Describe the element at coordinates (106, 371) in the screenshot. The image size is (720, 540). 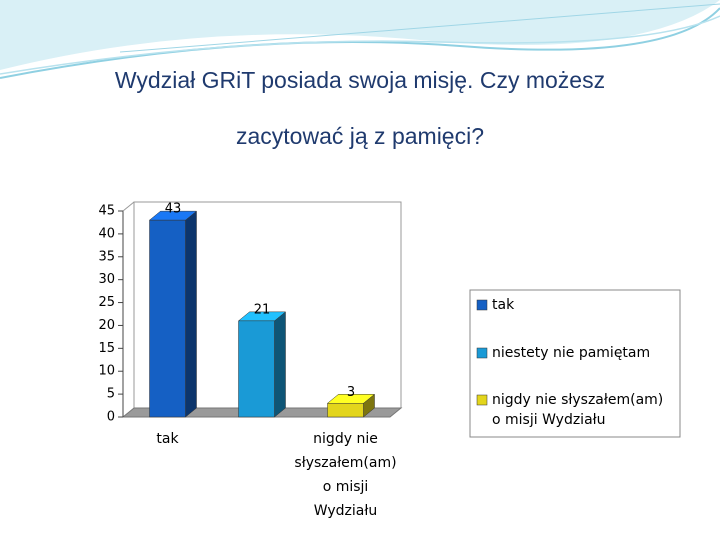
I see `y-tick-label: 10` at that location.